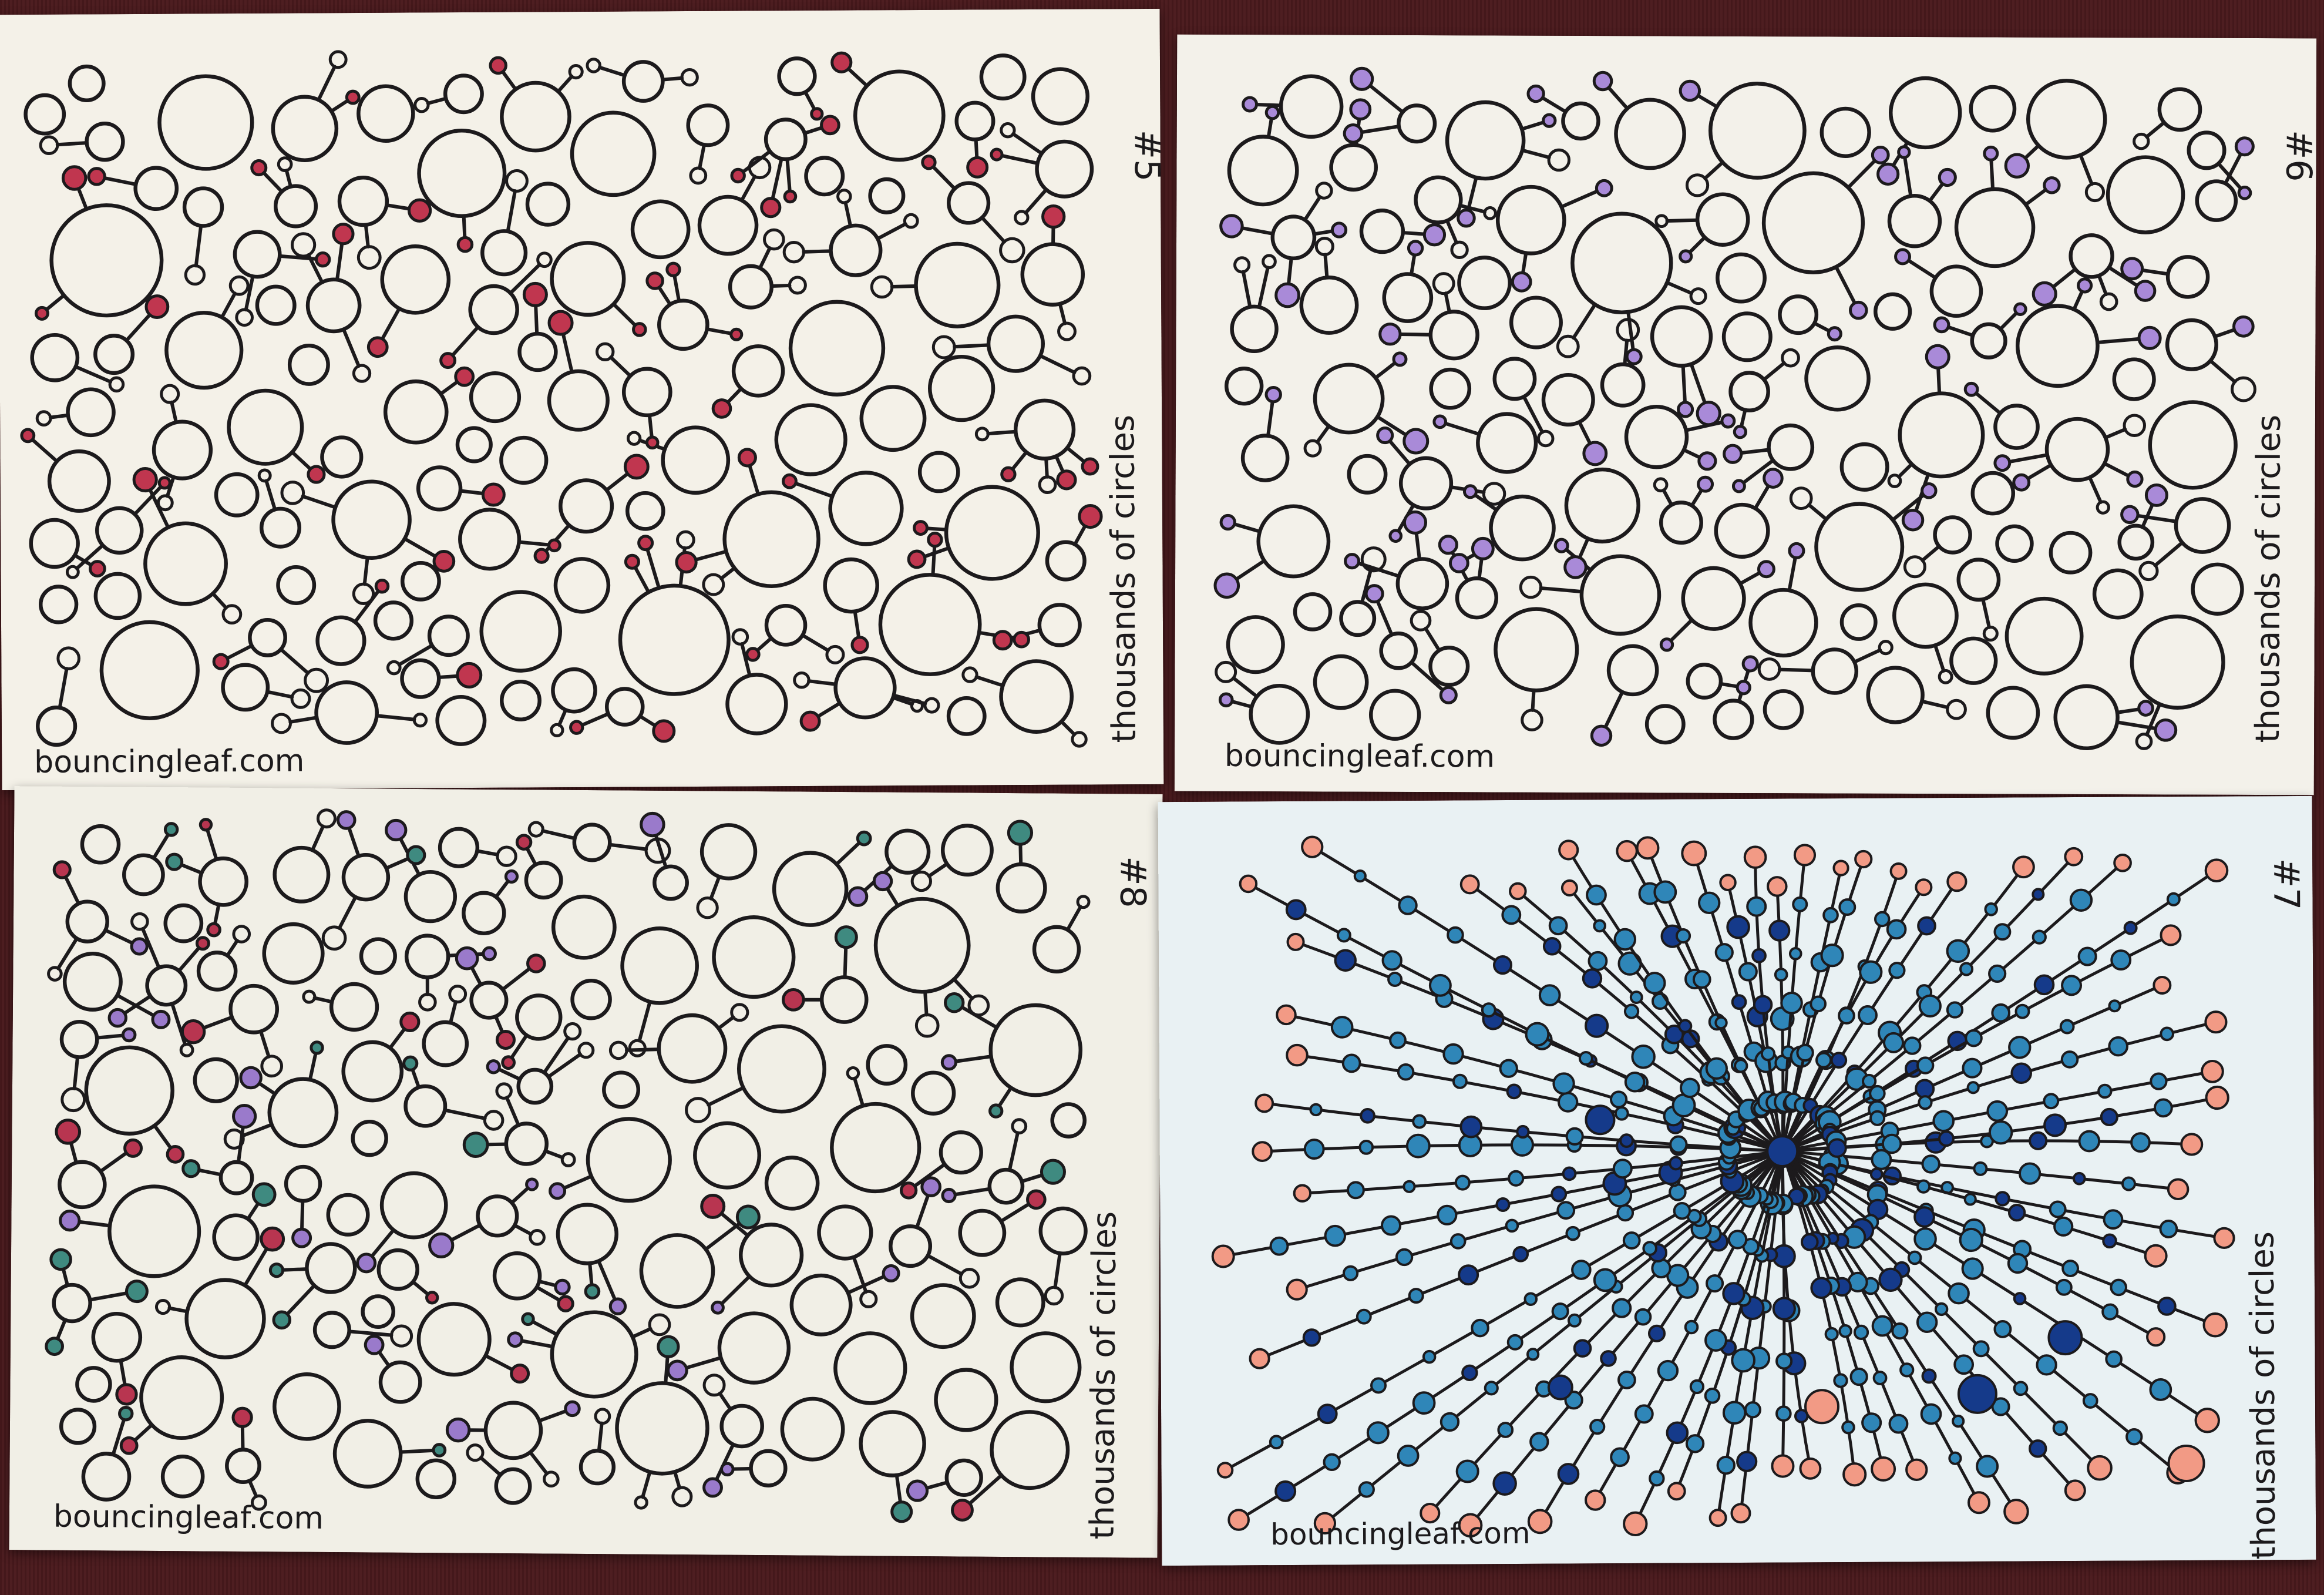  What do you see at coordinates (1542, 1172) in the screenshot?
I see `ray-line` at bounding box center [1542, 1172].